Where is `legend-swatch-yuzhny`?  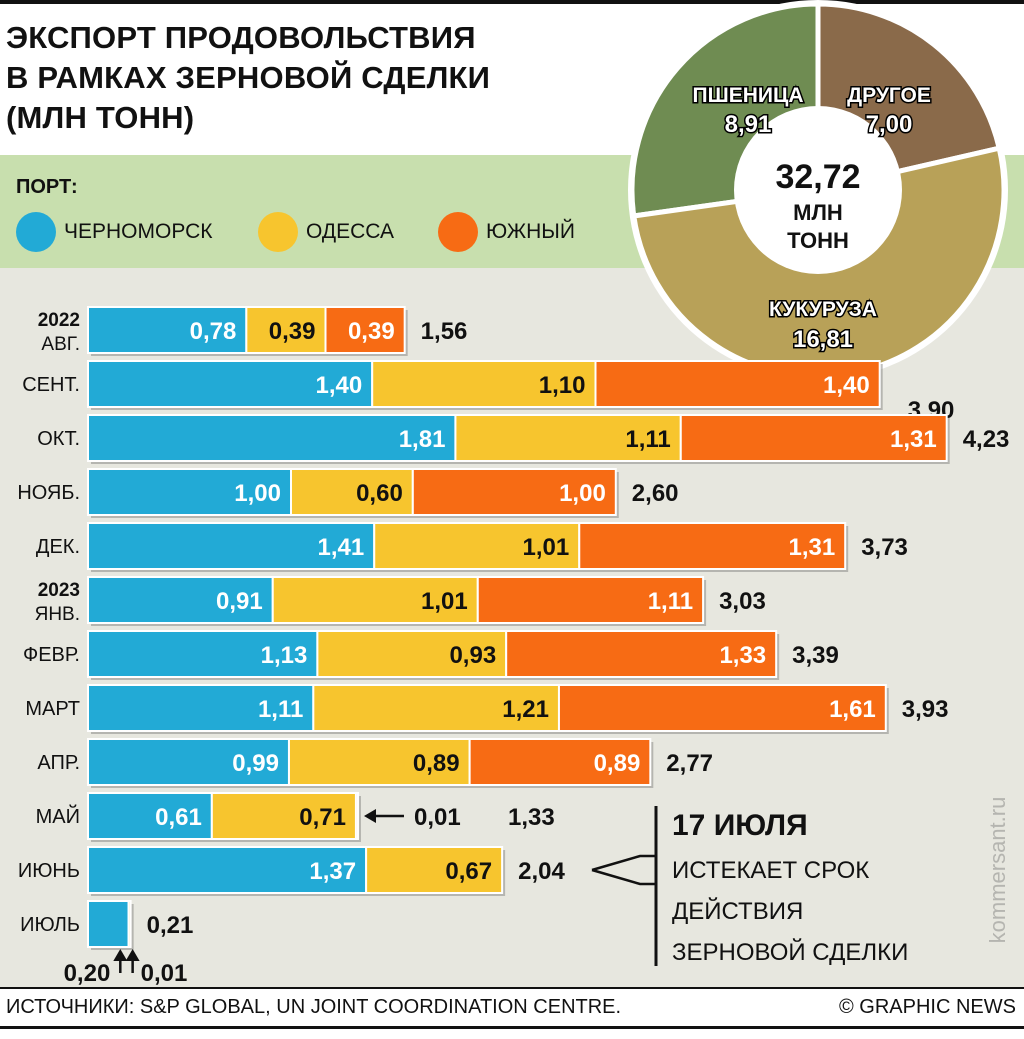
legend-swatch-yuzhny is located at coordinates (458, 232).